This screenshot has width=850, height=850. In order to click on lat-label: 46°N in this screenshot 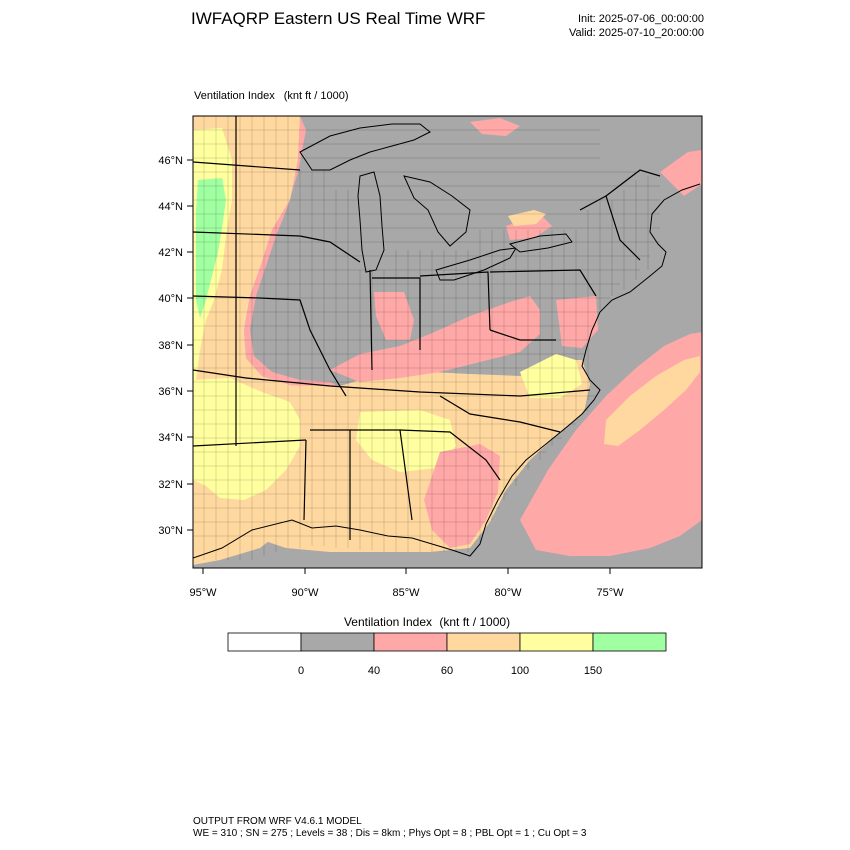, I will do `click(170, 161)`.